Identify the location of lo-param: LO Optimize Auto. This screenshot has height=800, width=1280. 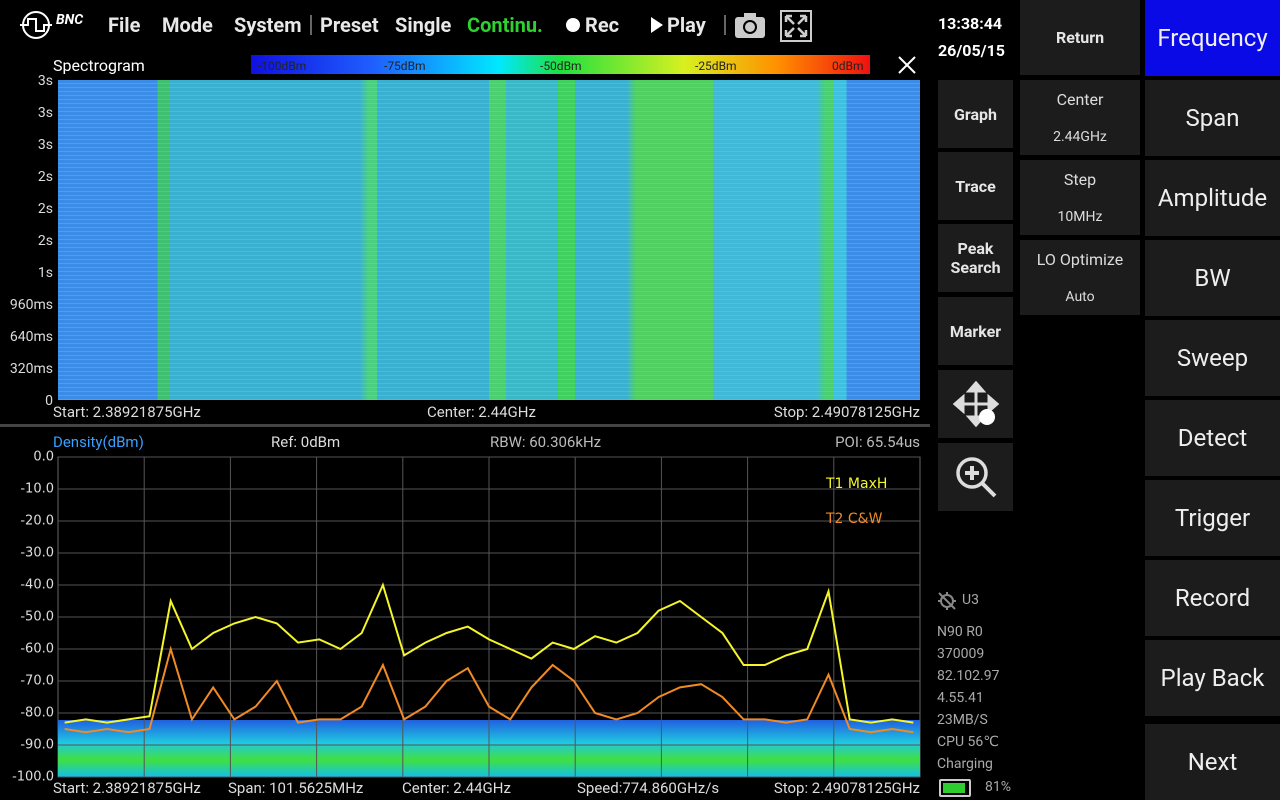
(1080, 277).